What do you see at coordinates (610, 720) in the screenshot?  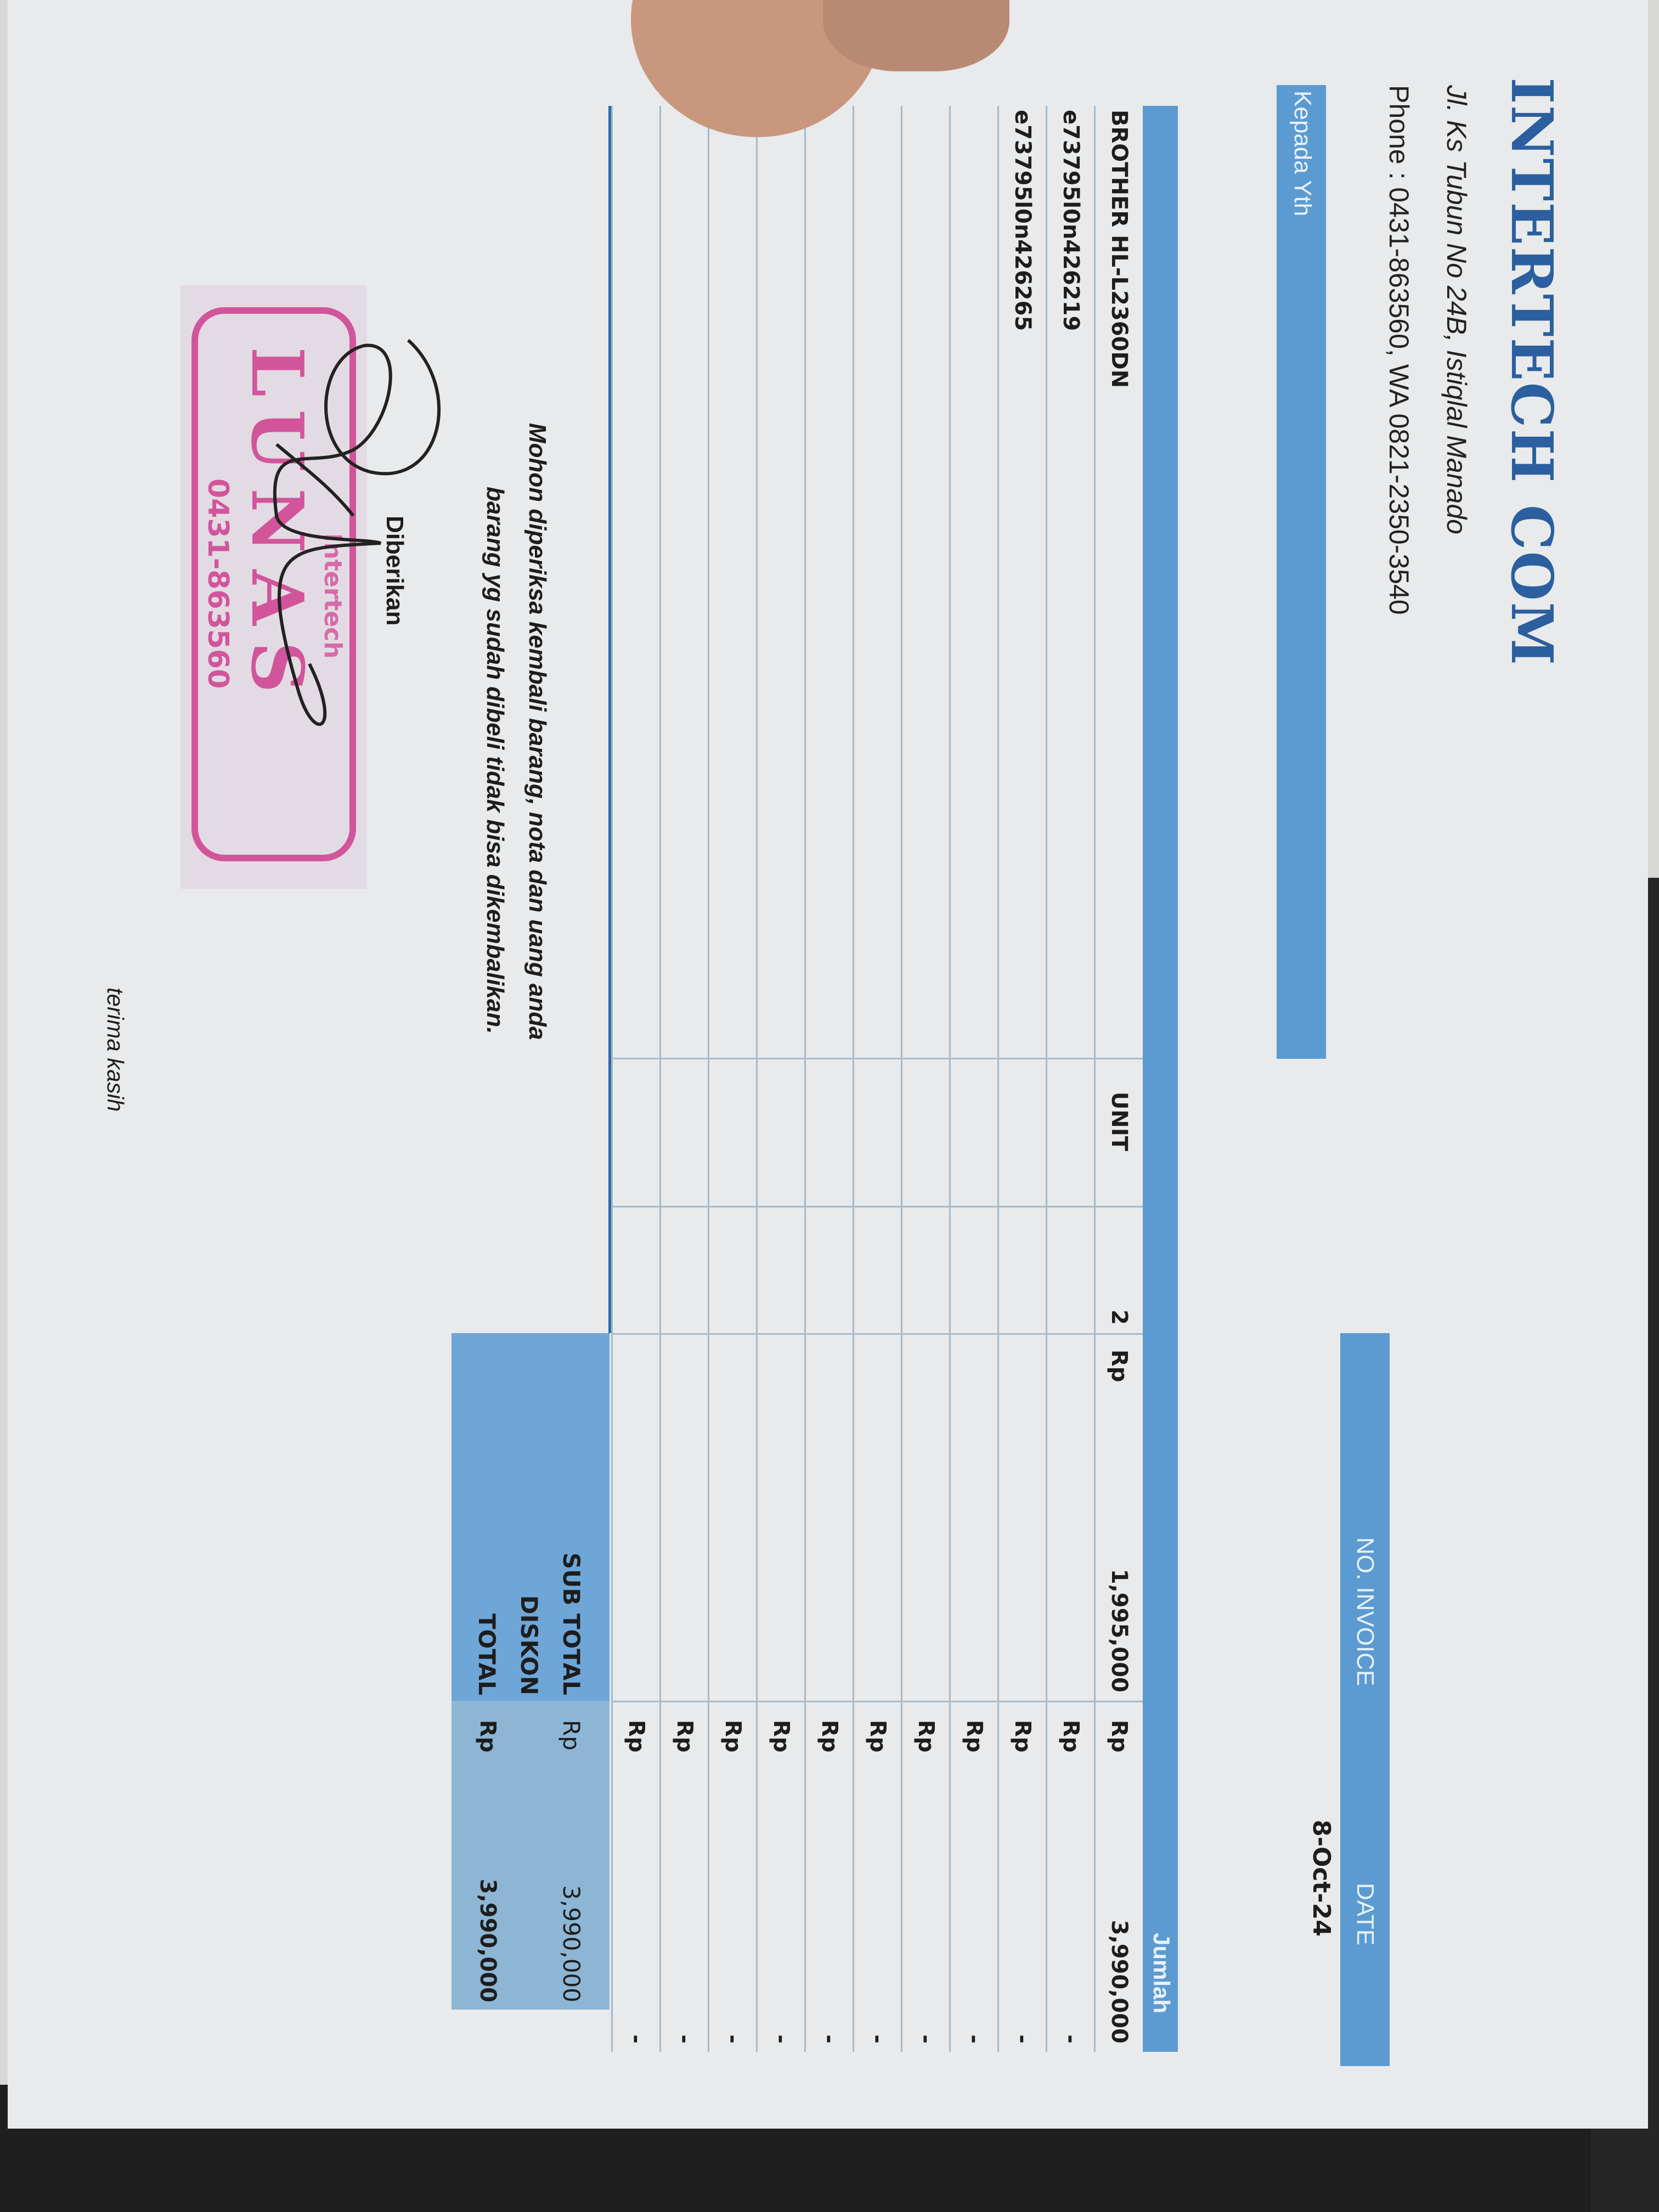 I see `table-bottom-line` at bounding box center [610, 720].